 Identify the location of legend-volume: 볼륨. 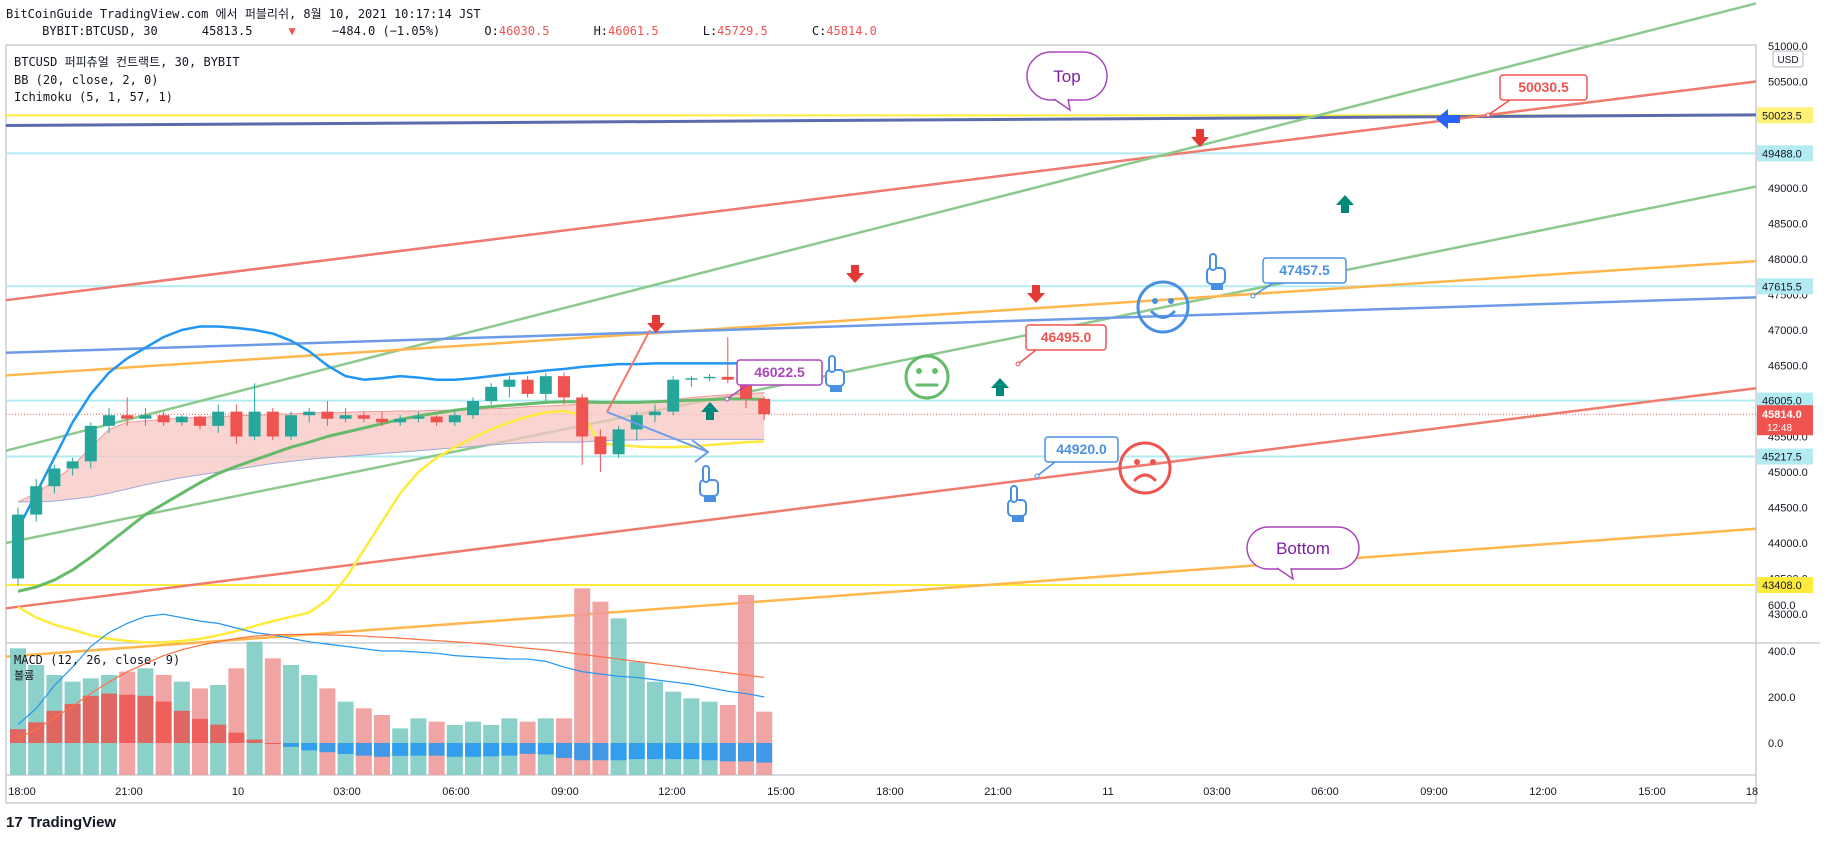
(24, 675).